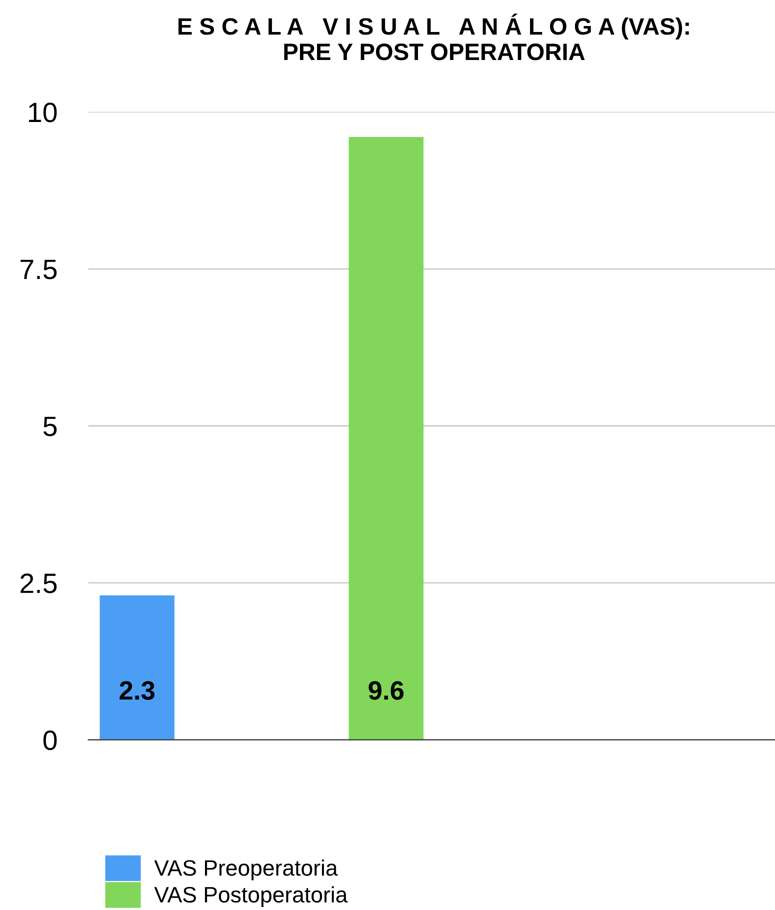 The width and height of the screenshot is (775, 910). I want to click on y-tick-label: 5, so click(50, 426).